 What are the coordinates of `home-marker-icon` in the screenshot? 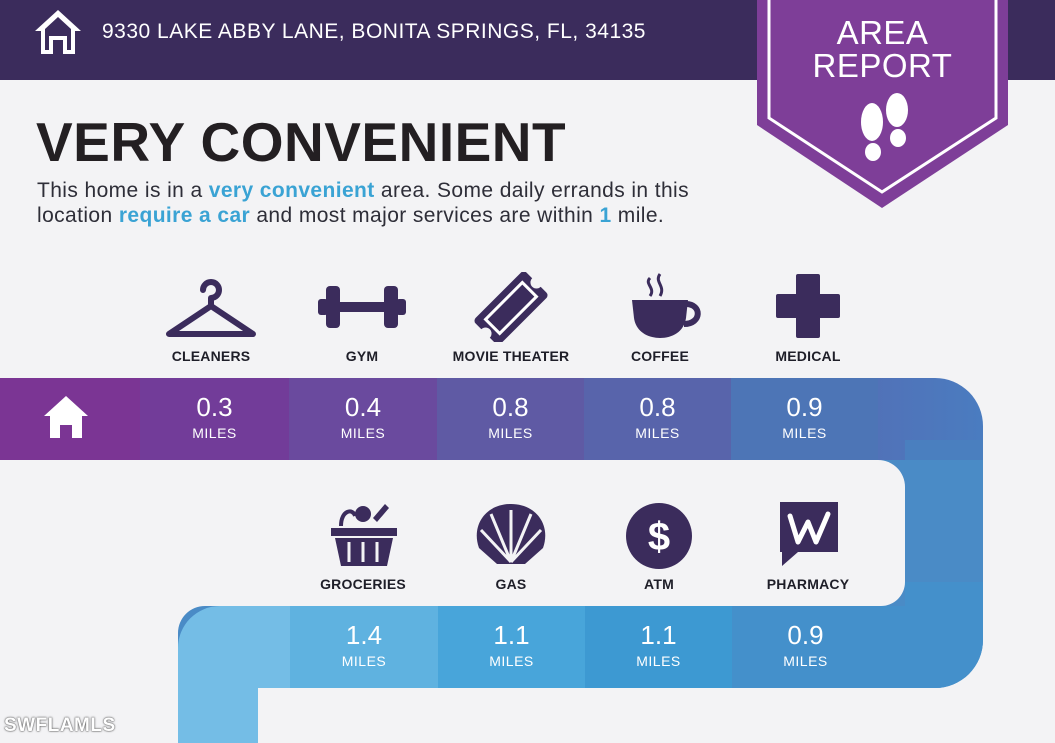 It's located at (66, 417).